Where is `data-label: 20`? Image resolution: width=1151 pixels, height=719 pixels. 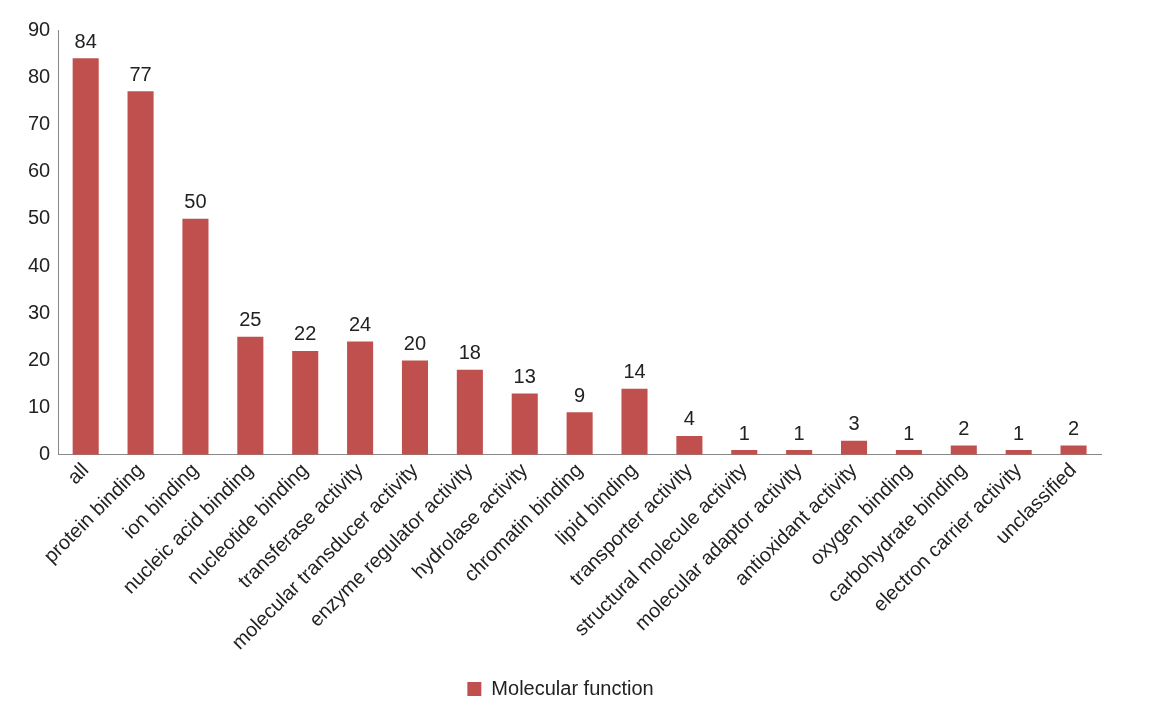
data-label: 20 is located at coordinates (415, 342).